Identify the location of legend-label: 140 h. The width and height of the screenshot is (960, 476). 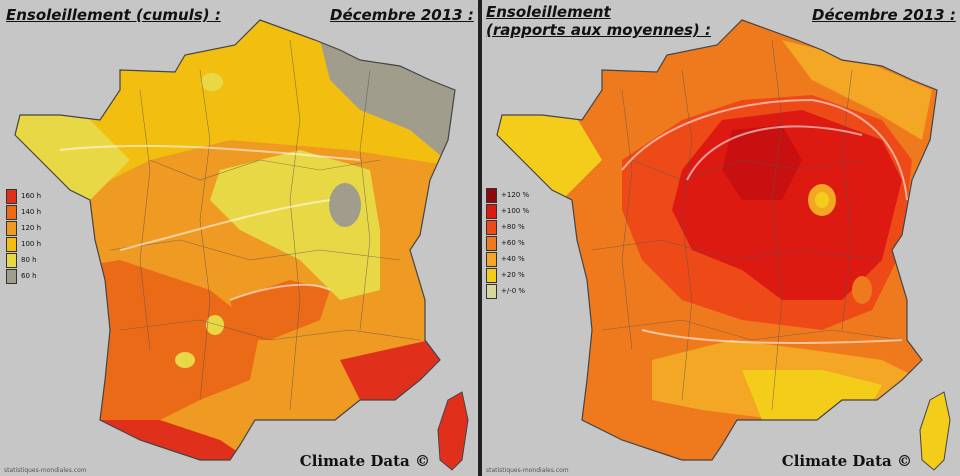
(31, 212).